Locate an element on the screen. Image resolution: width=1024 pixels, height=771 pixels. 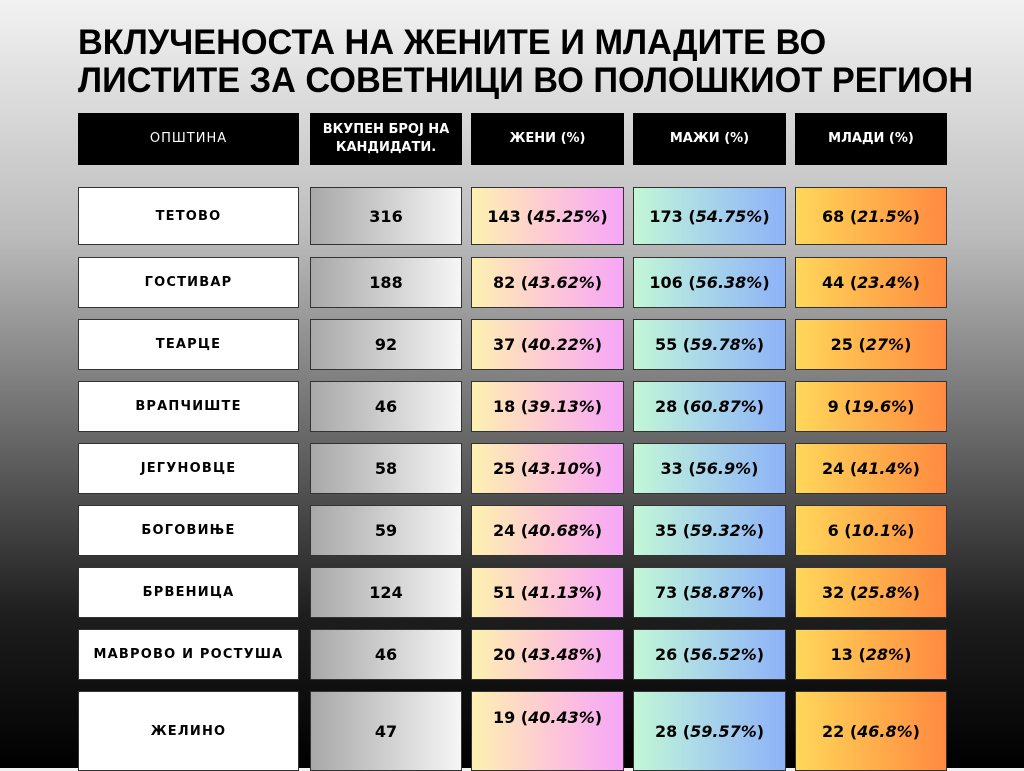
total-cell: 58 is located at coordinates (386, 468).